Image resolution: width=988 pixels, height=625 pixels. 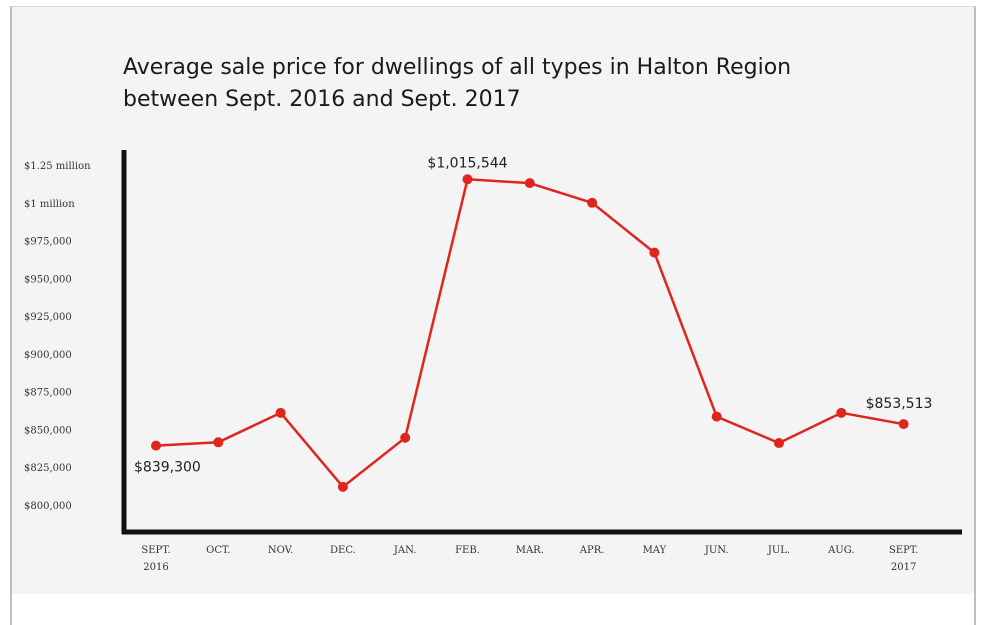 What do you see at coordinates (280, 550) in the screenshot?
I see `x-tick-label: NOV.` at bounding box center [280, 550].